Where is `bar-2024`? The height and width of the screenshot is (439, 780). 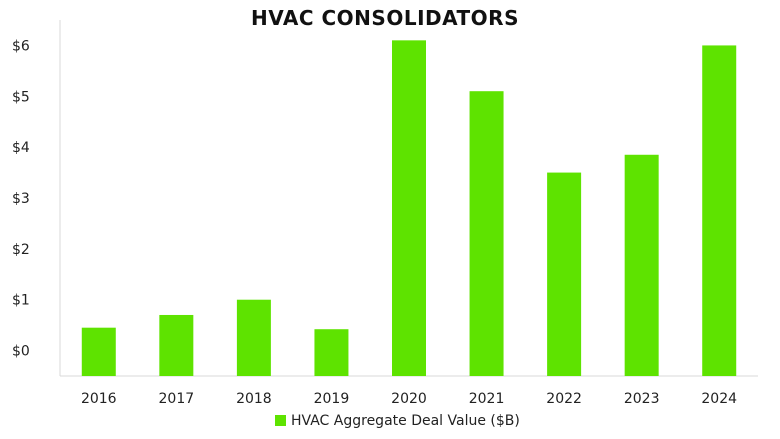 bar-2024 is located at coordinates (719, 211).